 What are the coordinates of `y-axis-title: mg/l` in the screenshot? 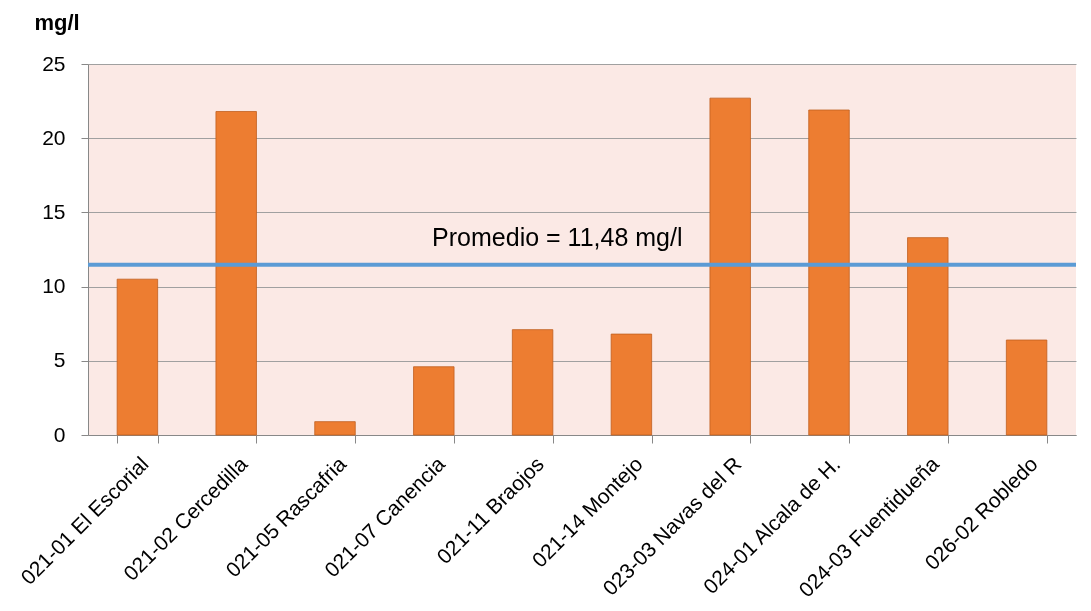 It's located at (57, 22).